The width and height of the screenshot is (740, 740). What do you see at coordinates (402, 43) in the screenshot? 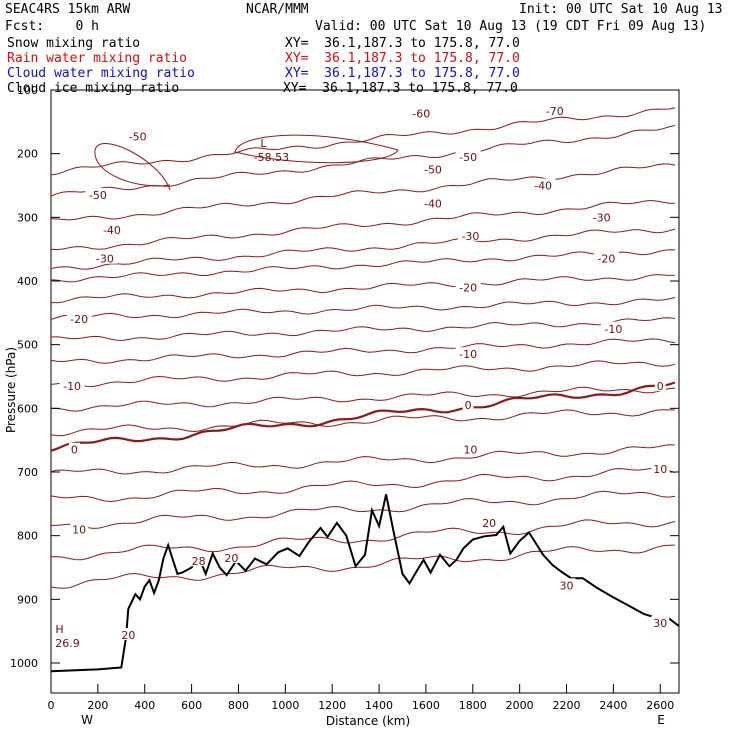
I see `field-snow-xy: XY= 36.1,187.3 to 175.8, 77.0` at bounding box center [402, 43].